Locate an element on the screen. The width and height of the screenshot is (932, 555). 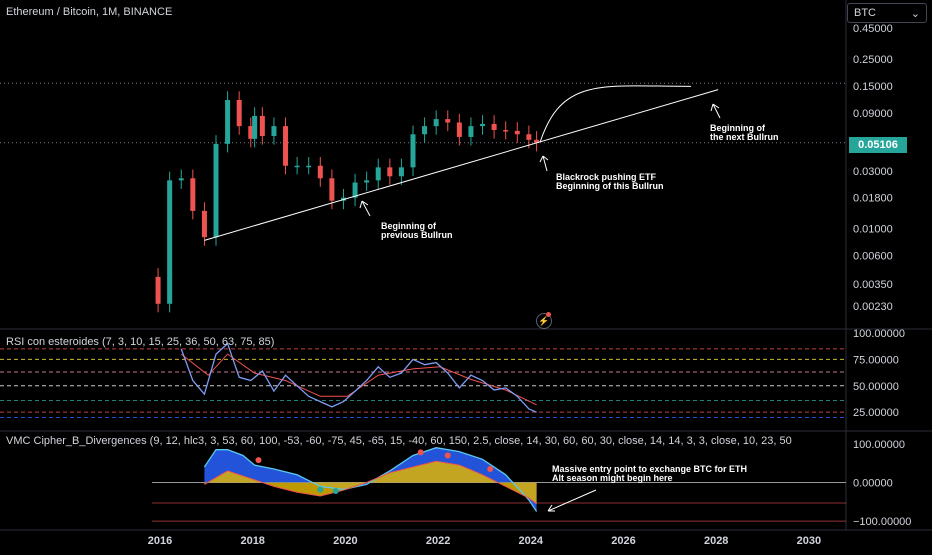
annotation-text: the next Bullrun is located at coordinates (744, 137).